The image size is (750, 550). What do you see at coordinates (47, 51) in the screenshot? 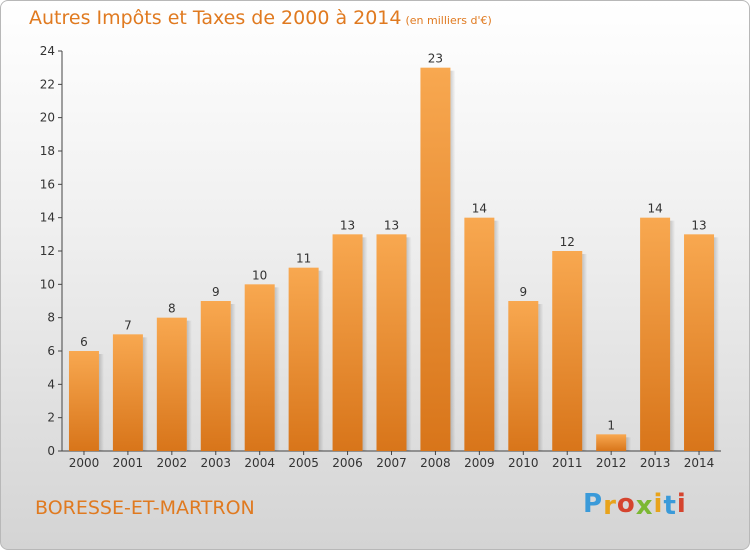
I see `y-tick-label: 24` at bounding box center [47, 51].